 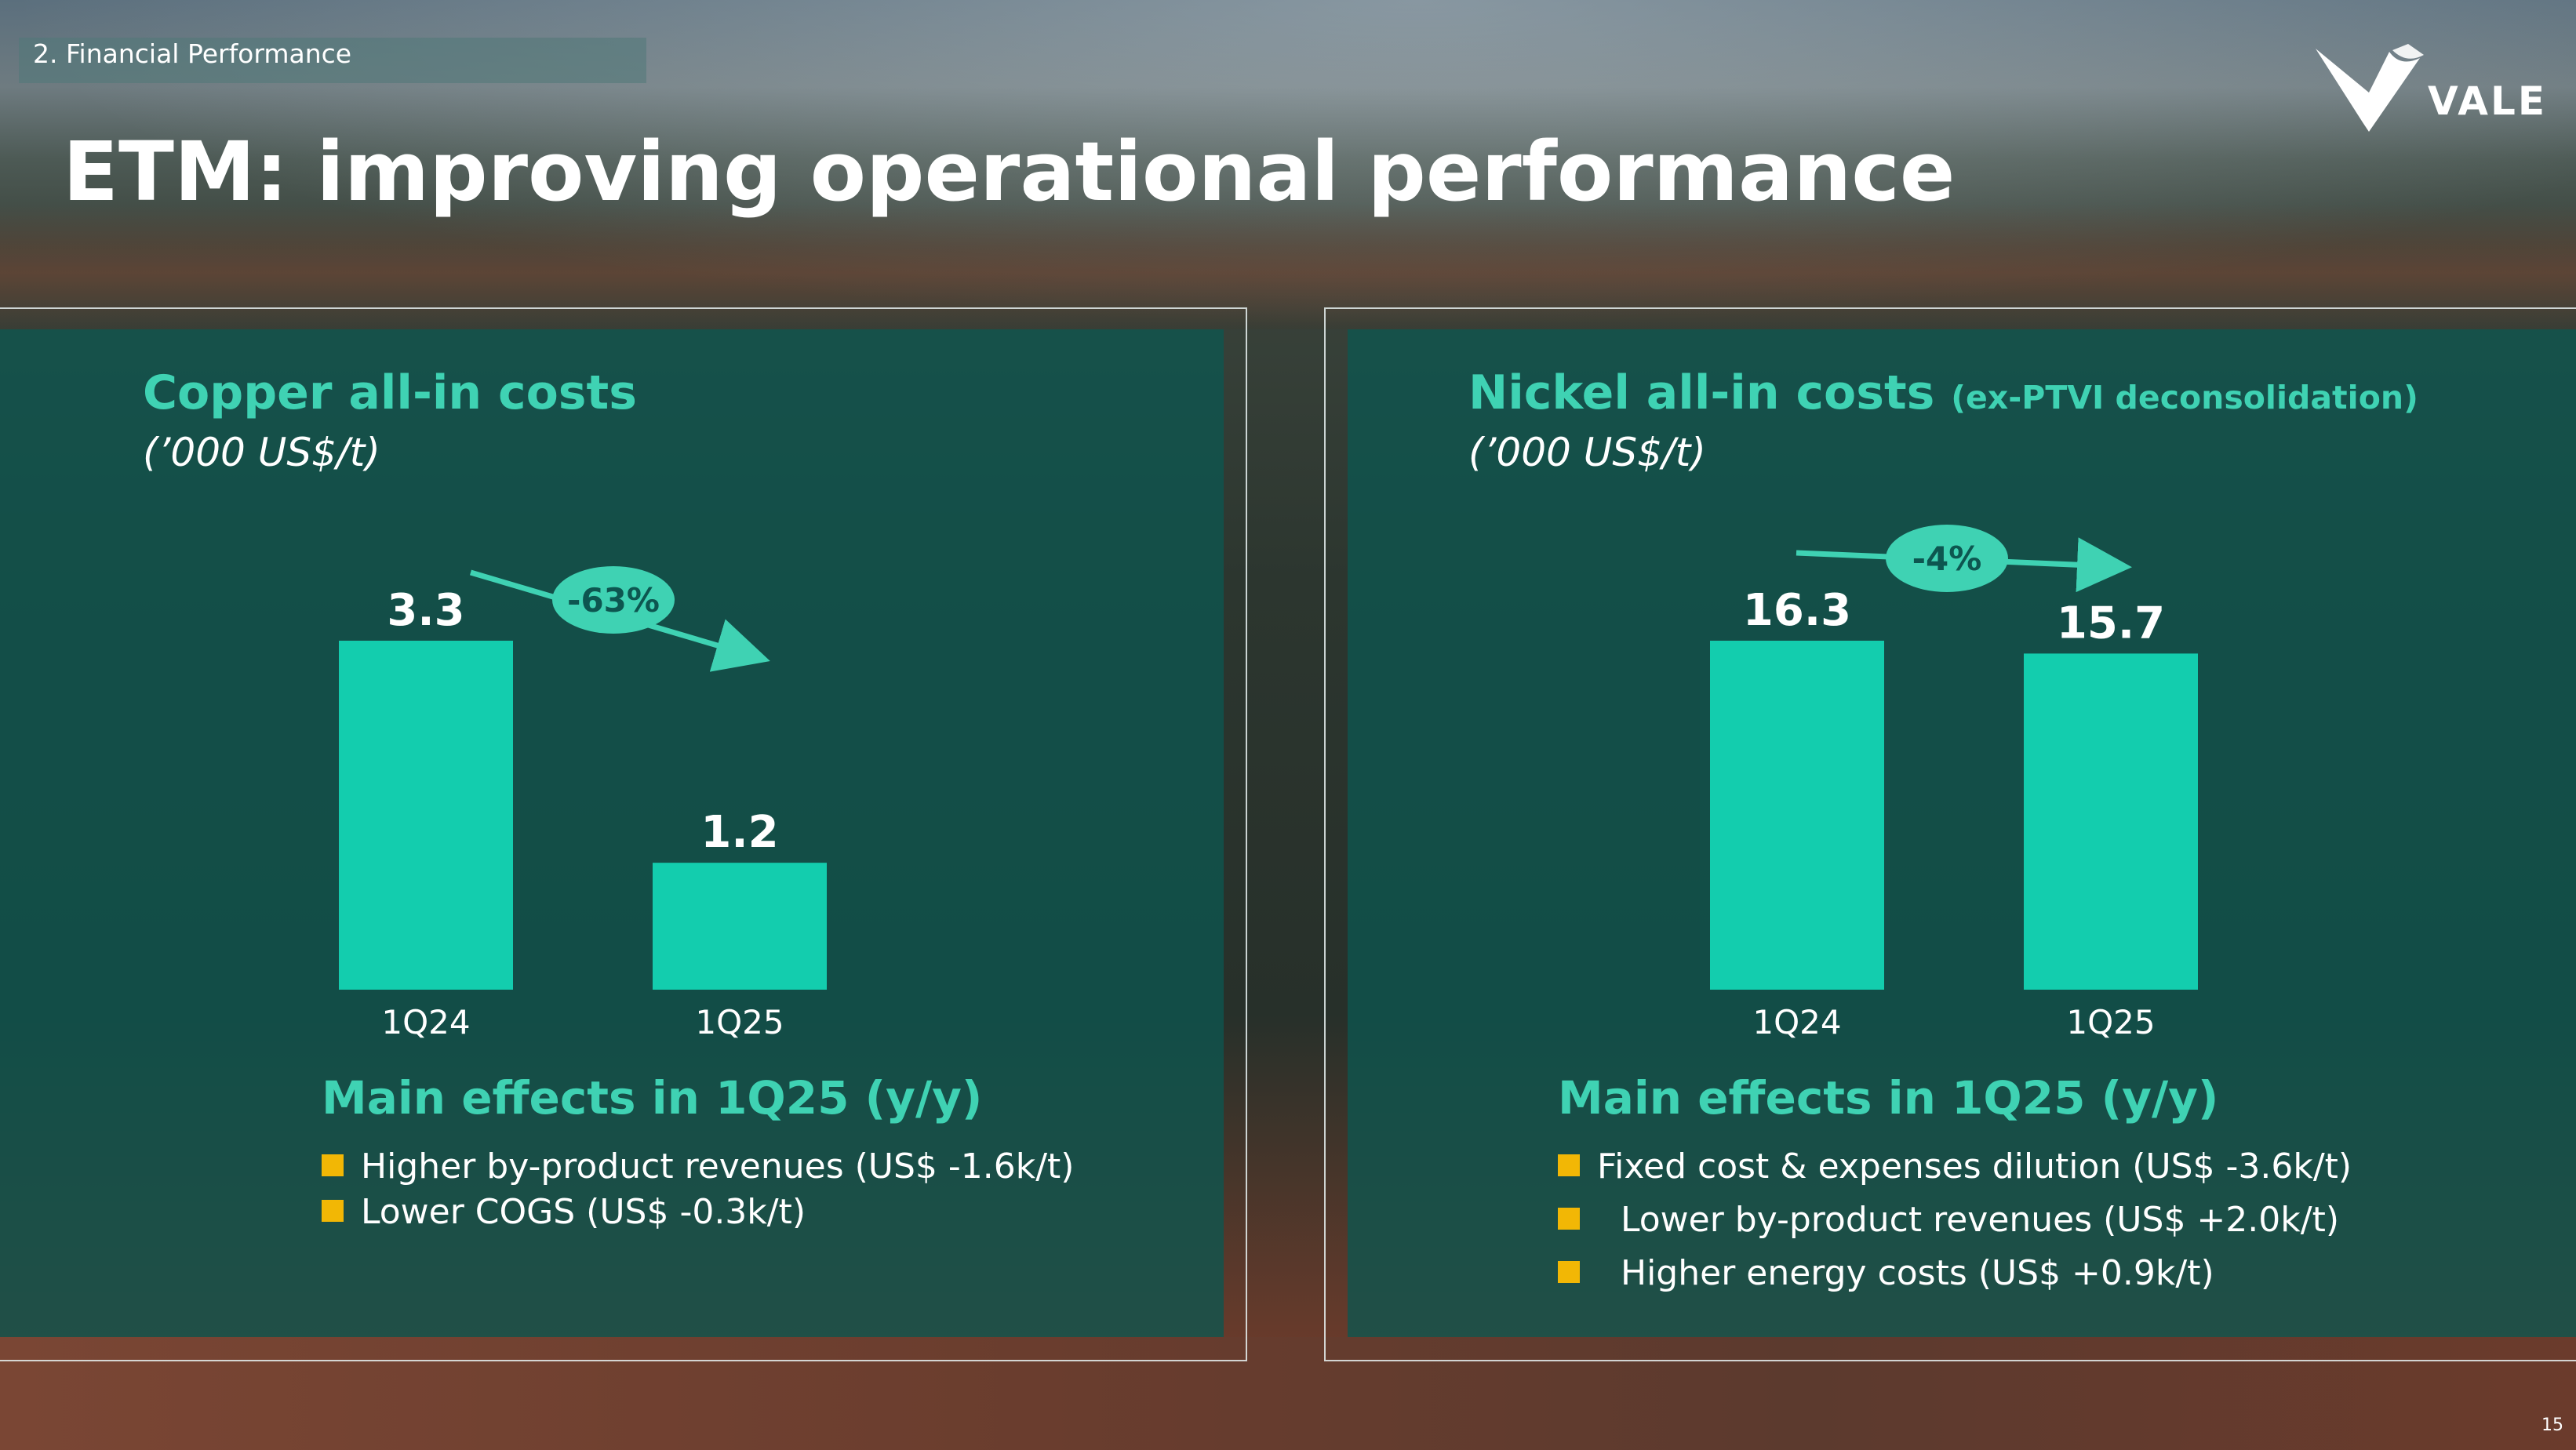 I want to click on logo-text: VALE, so click(x=2488, y=101).